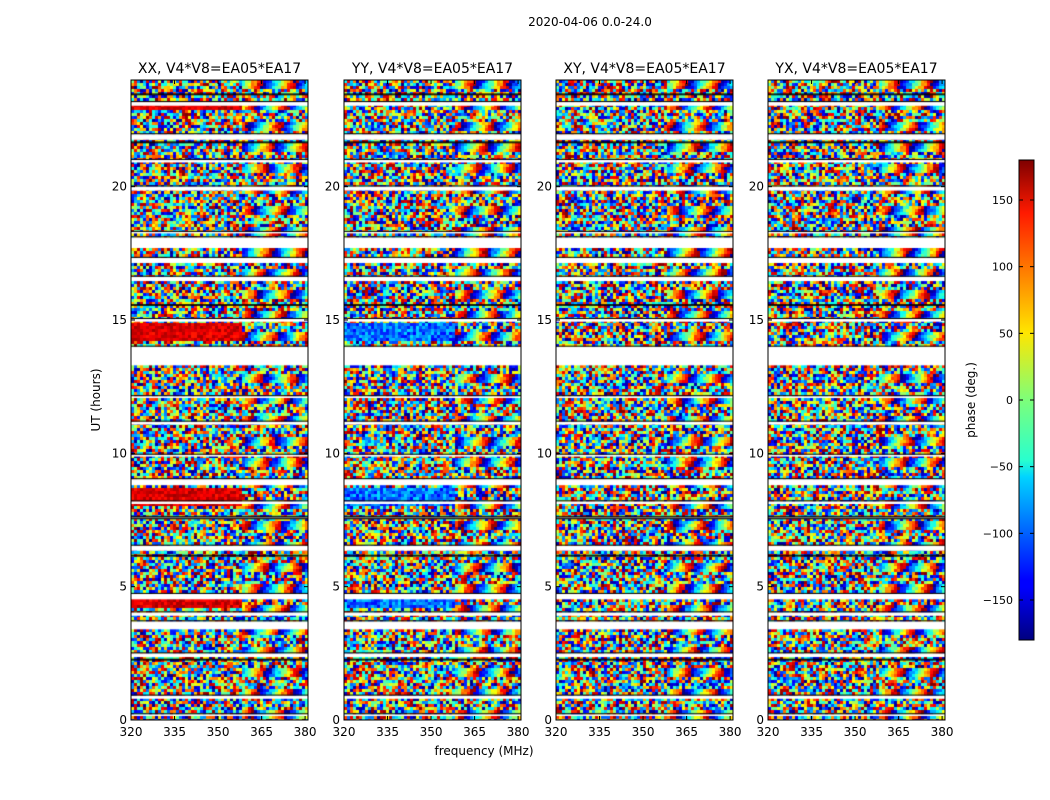 This screenshot has height=800, width=1050. What do you see at coordinates (1006, 333) in the screenshot?
I see `colorbar-tick-label: 50` at bounding box center [1006, 333].